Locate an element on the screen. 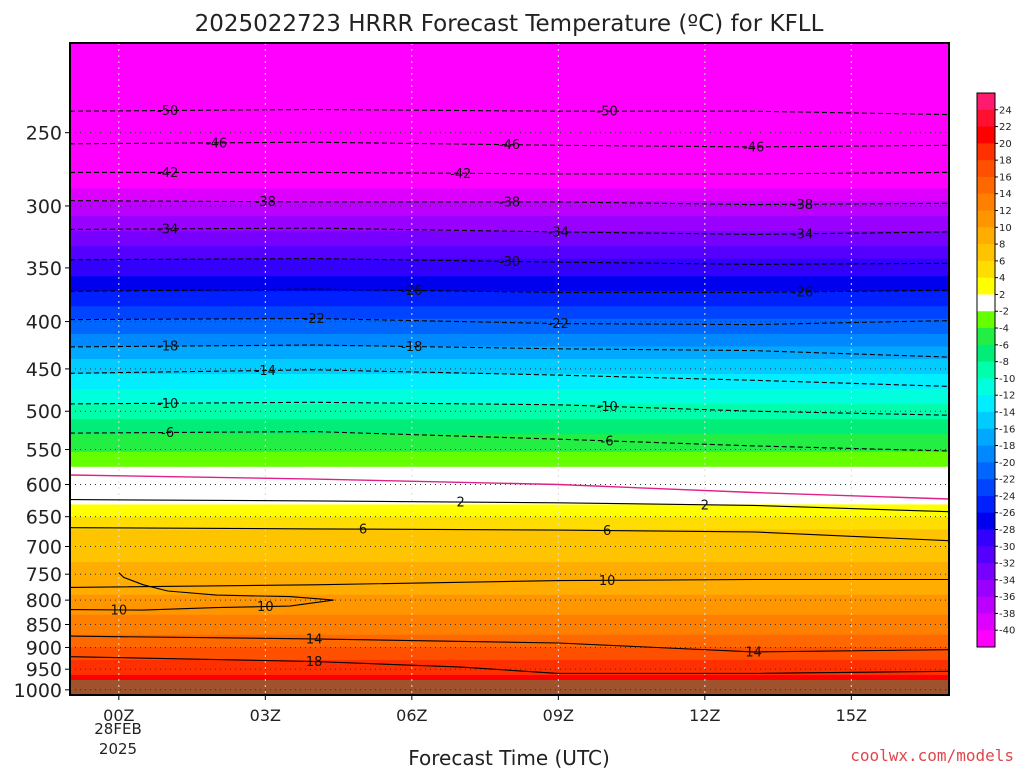 Image resolution: width=1024 pixels, height=768 pixels. colorbar-label: 8 is located at coordinates (1002, 245).